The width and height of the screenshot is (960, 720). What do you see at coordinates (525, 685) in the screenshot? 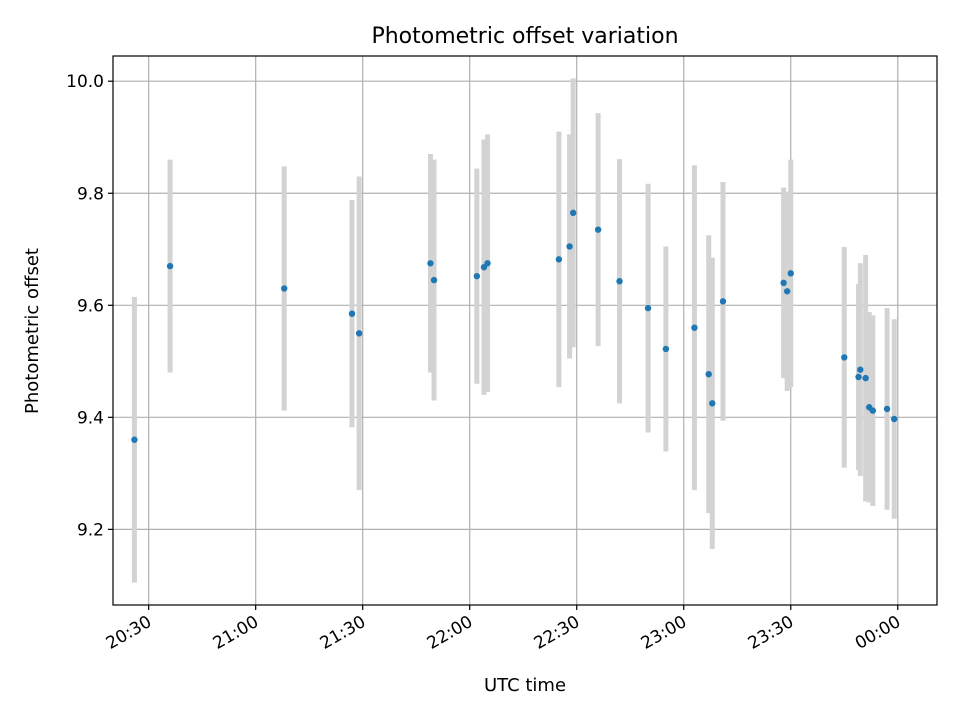
I see `x-axis-title: UTC time` at bounding box center [525, 685].